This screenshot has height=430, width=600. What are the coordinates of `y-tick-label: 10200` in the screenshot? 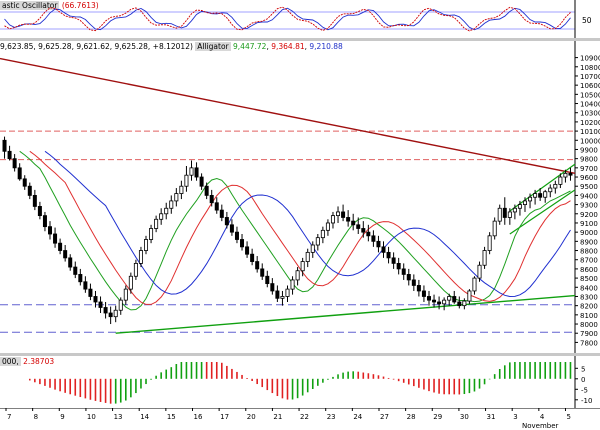 It's located at (590, 123).